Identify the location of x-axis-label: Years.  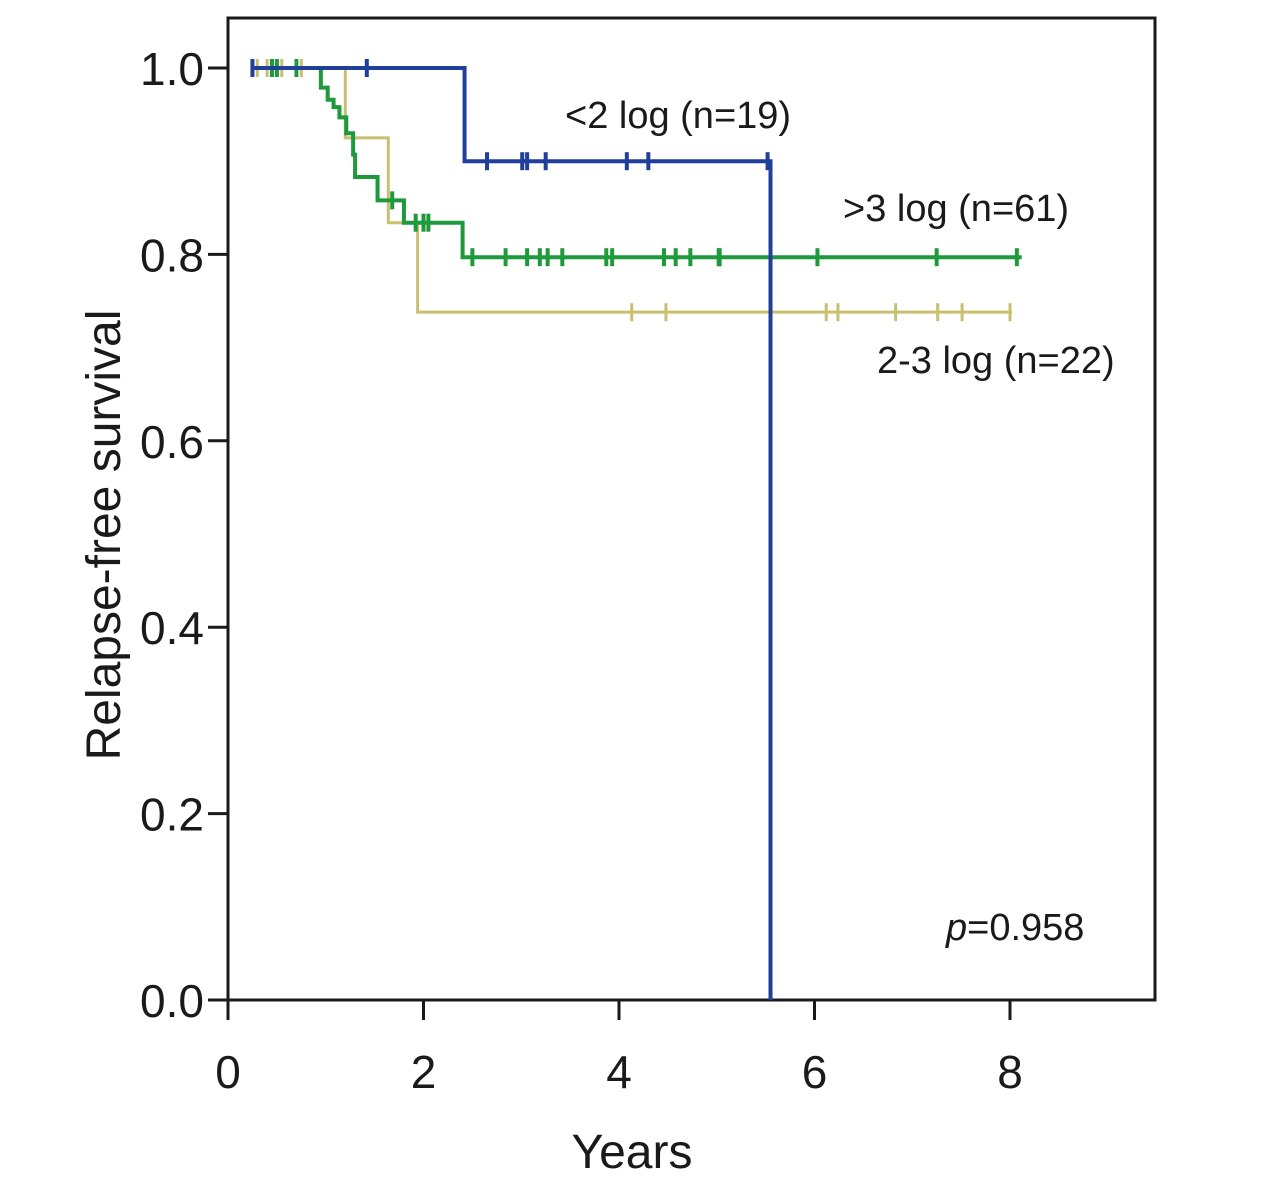
(632, 1152).